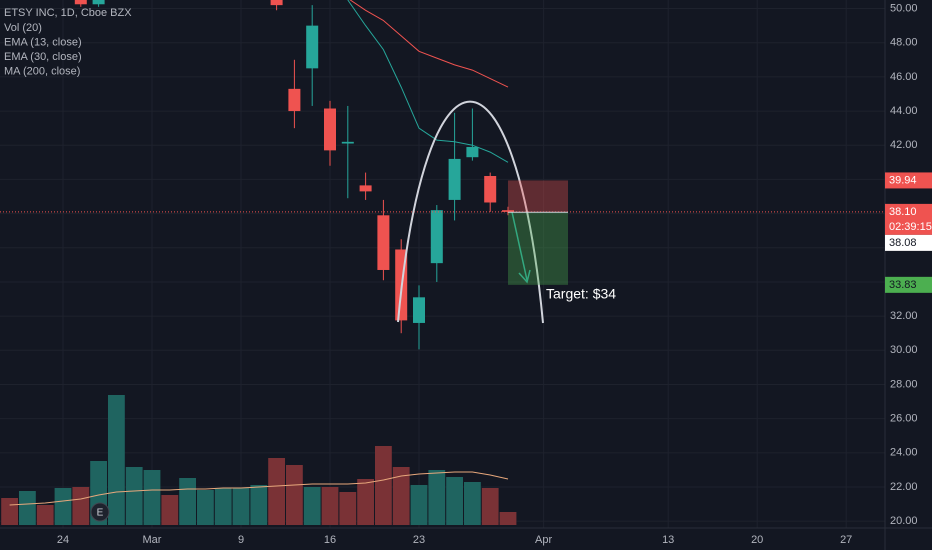 This screenshot has height=550, width=932. I want to click on earnings-label: E, so click(100, 513).